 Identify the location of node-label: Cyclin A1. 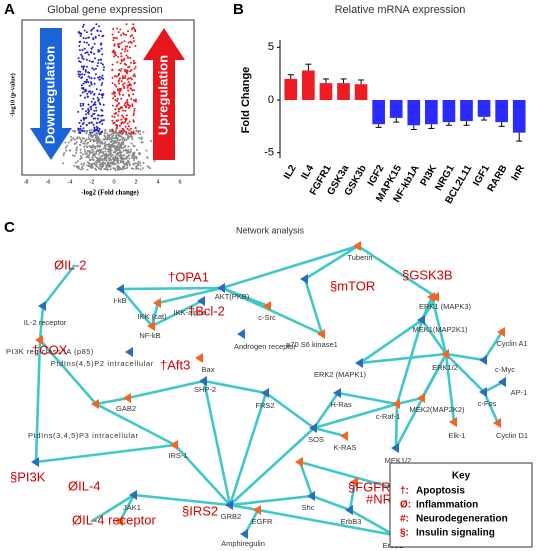
(511, 343).